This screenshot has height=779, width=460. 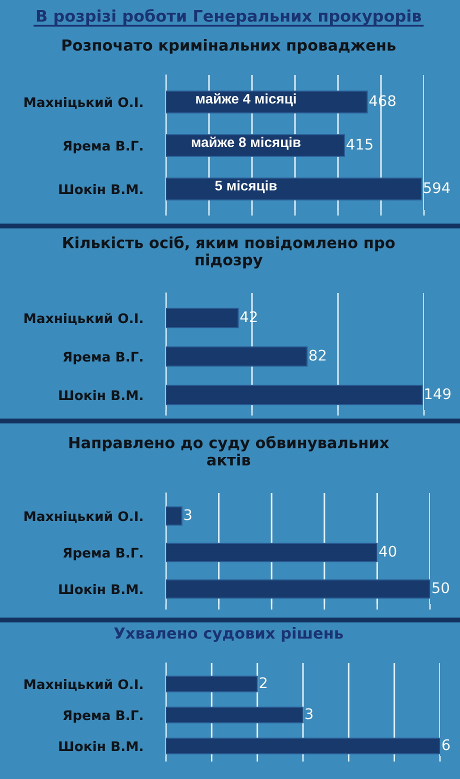 I want to click on data-label: 6, so click(x=446, y=744).